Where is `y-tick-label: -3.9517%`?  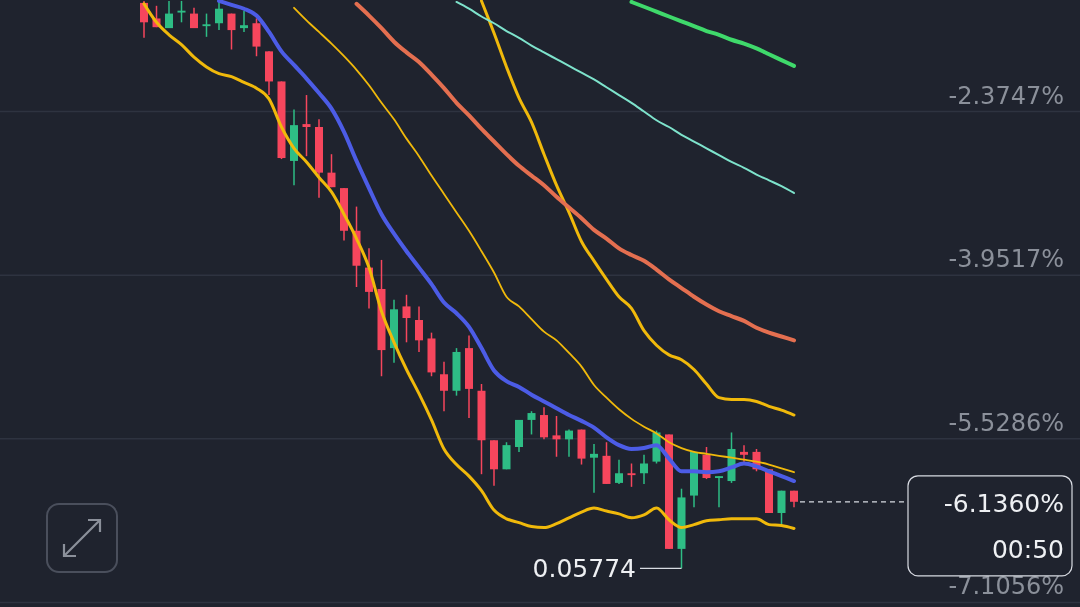 y-tick-label: -3.9517% is located at coordinates (1006, 259).